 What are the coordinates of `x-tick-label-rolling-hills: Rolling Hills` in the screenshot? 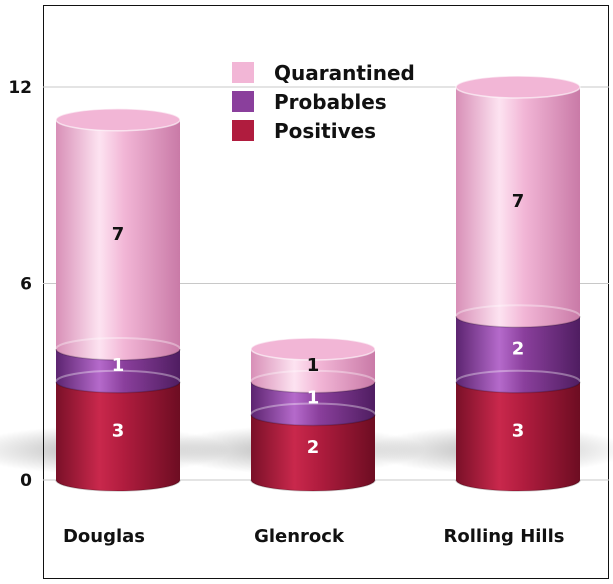 It's located at (504, 536).